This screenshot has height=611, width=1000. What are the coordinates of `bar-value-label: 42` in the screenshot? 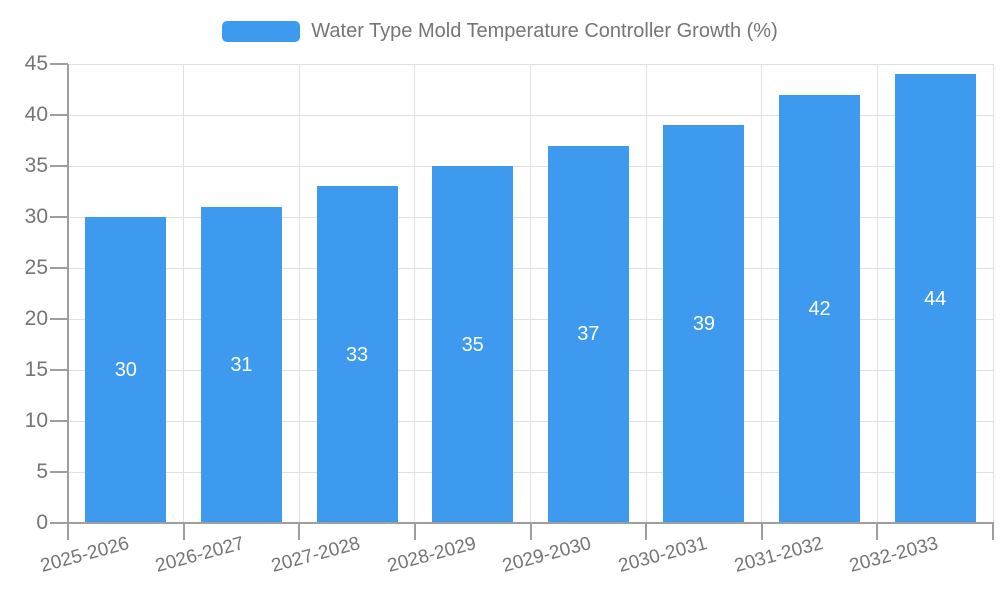 It's located at (819, 308).